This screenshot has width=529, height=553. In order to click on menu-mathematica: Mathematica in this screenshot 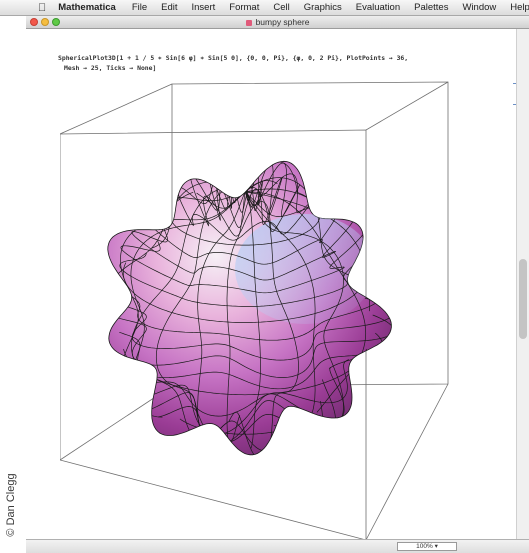, I will do `click(83, 7)`.